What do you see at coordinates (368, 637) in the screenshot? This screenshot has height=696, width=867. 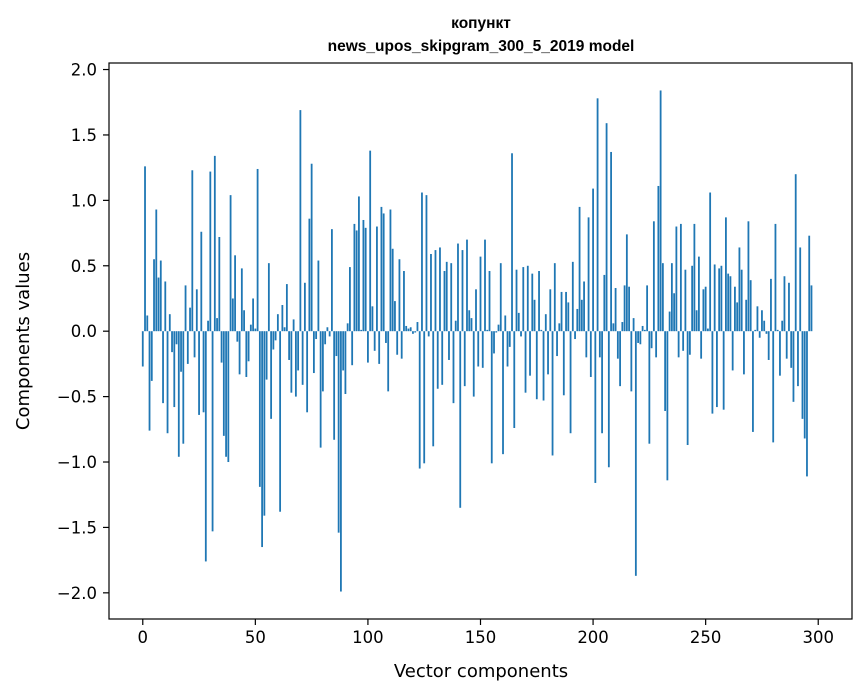 I see `x-tick-label: 100` at bounding box center [368, 637].